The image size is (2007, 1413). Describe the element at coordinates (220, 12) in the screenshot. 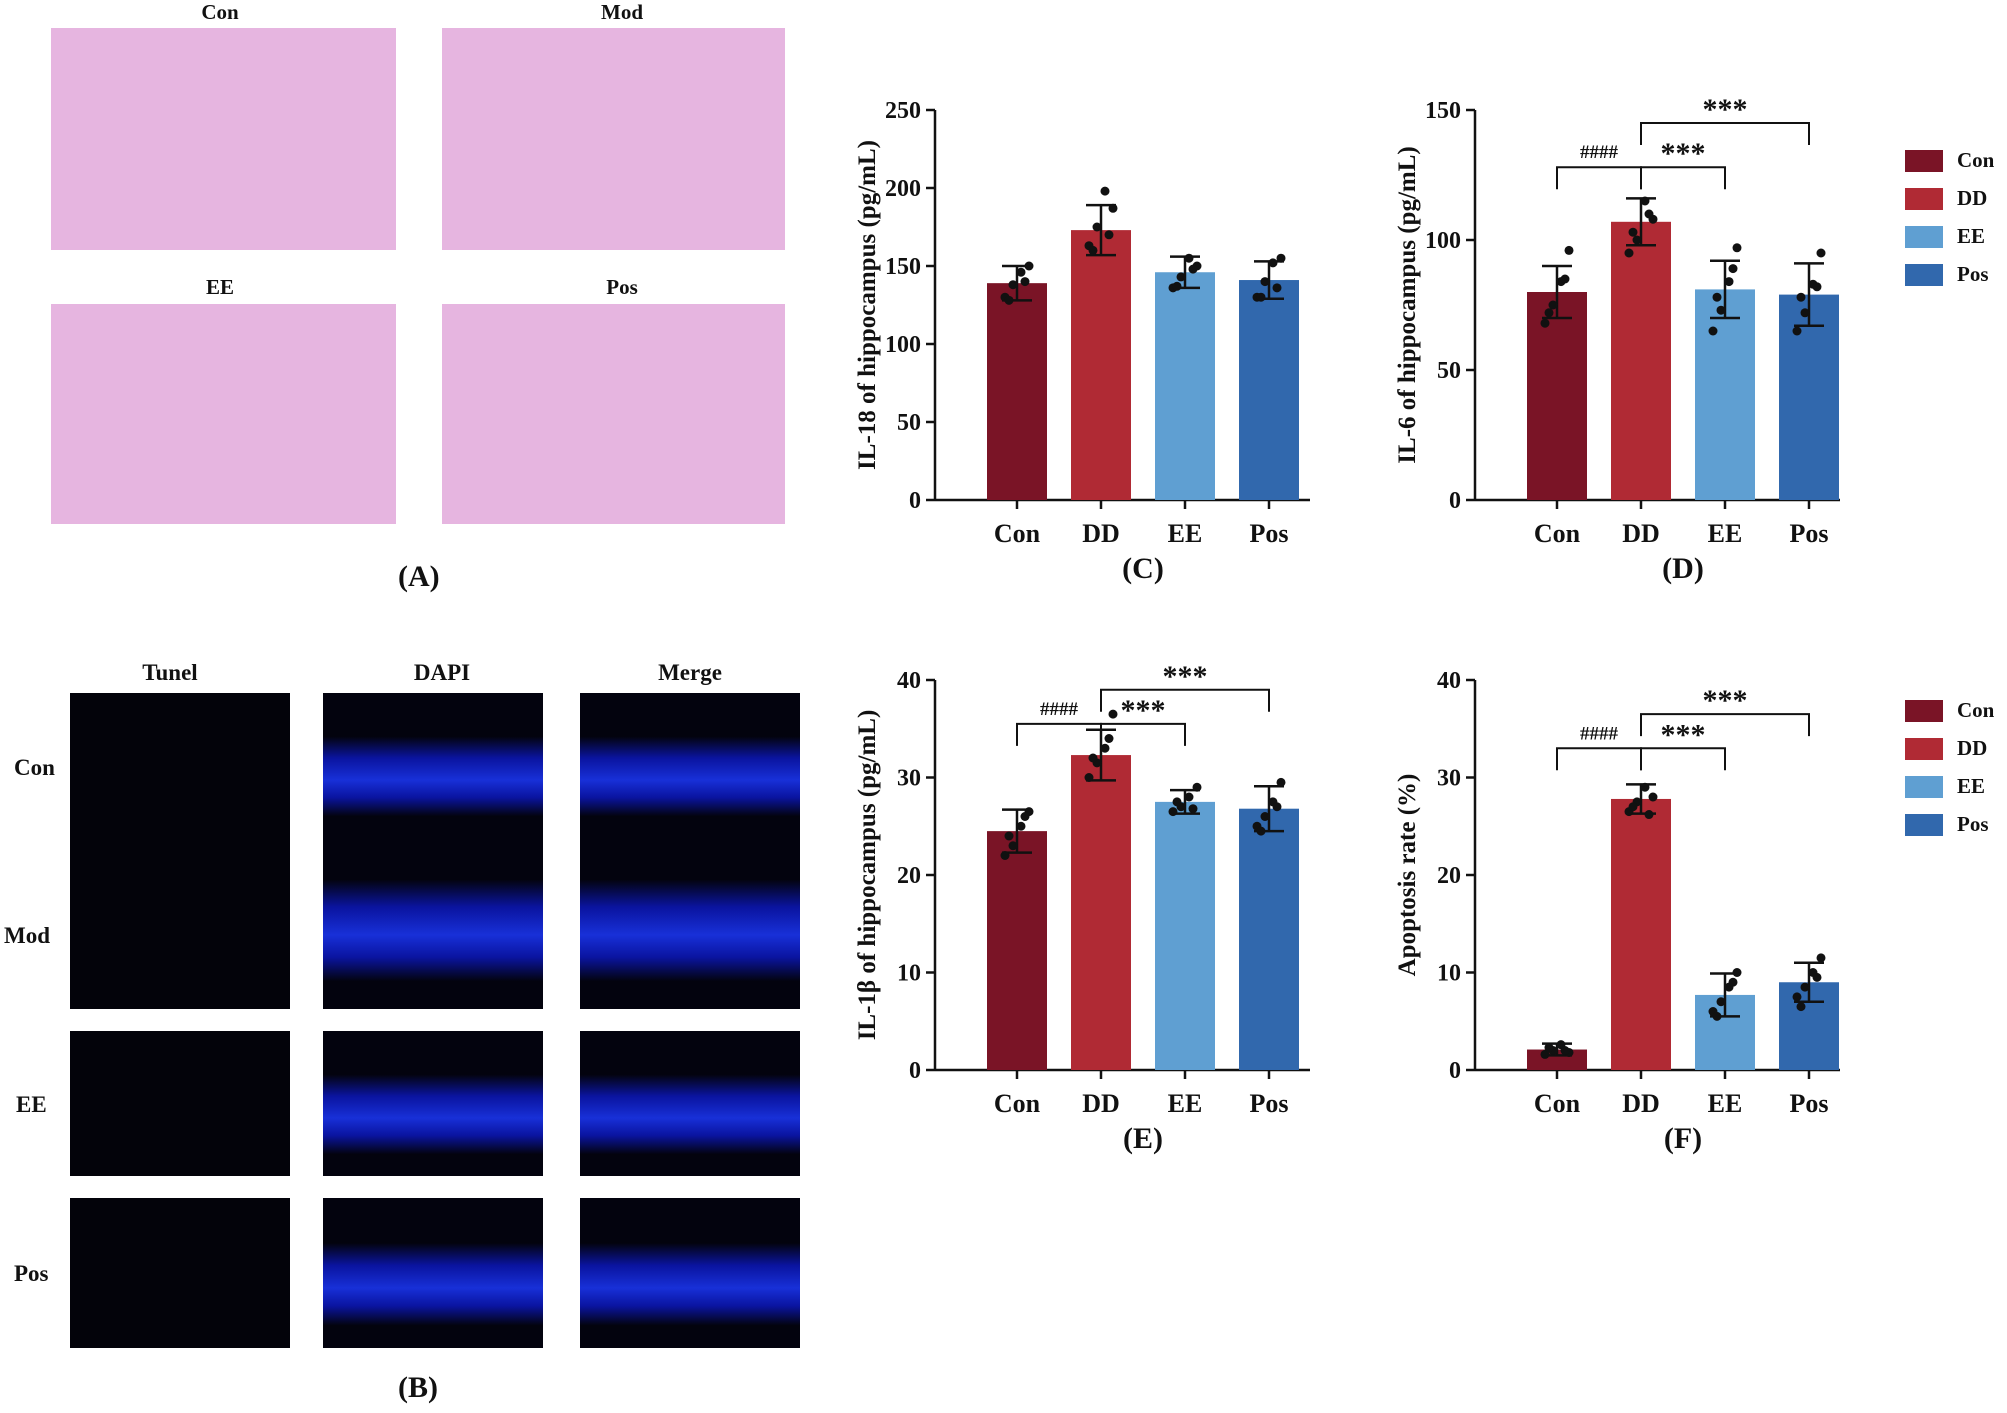

I see `he-title-con: Con` at that location.